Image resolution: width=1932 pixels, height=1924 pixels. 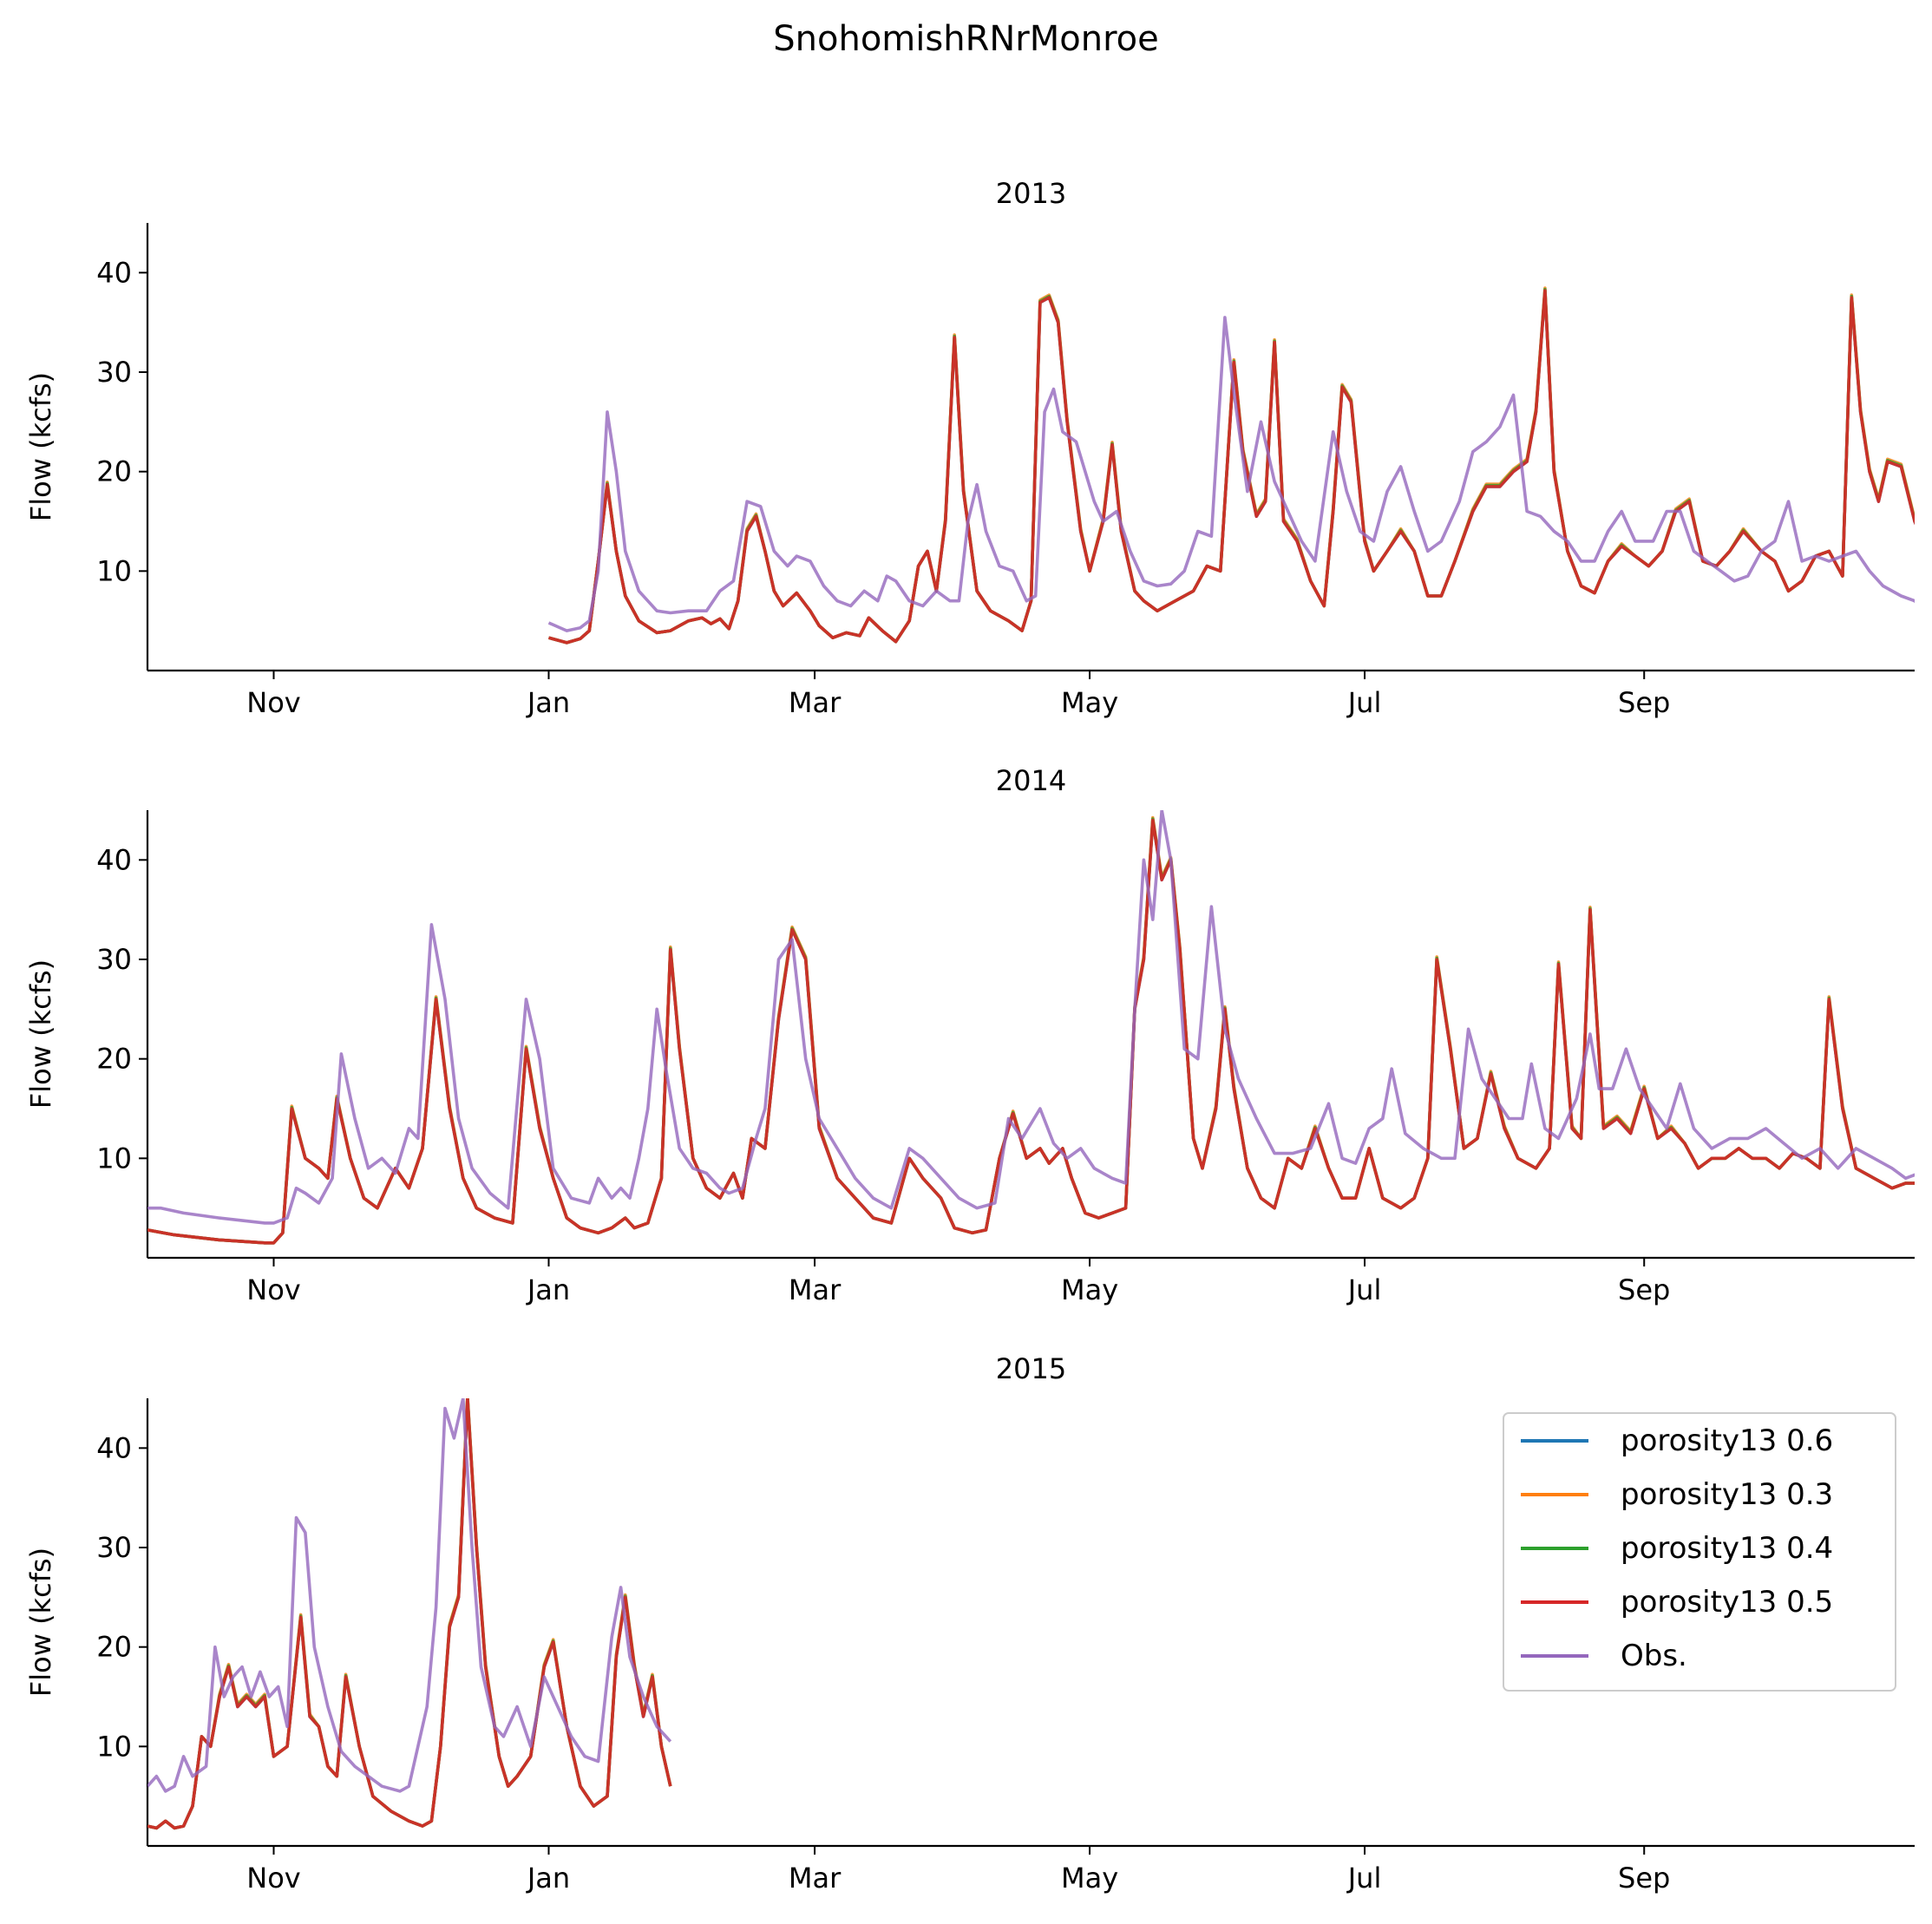 I want to click on legend-label: Obs., so click(x=1654, y=1656).